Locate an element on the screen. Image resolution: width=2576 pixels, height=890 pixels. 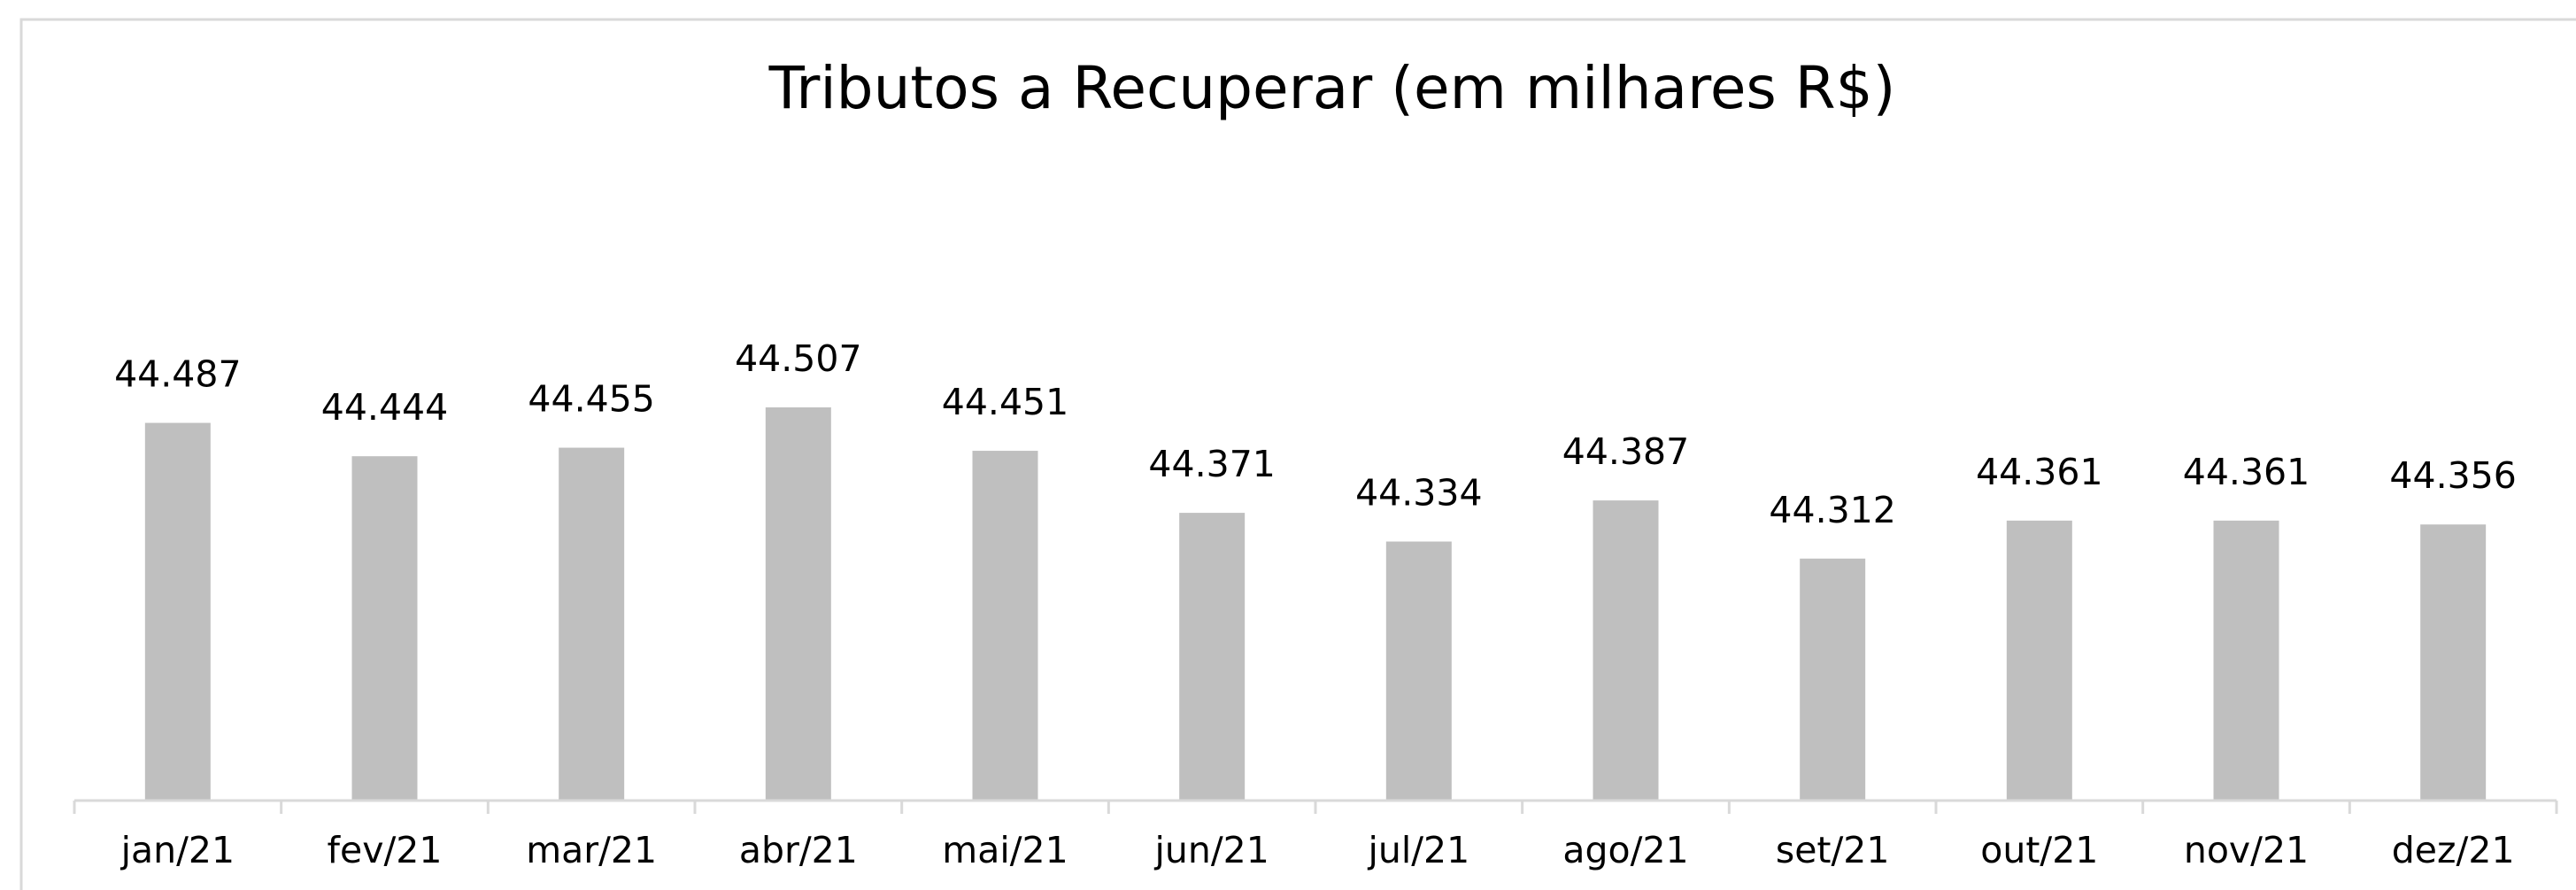
x-tick-label: dez/21 is located at coordinates (2453, 850).